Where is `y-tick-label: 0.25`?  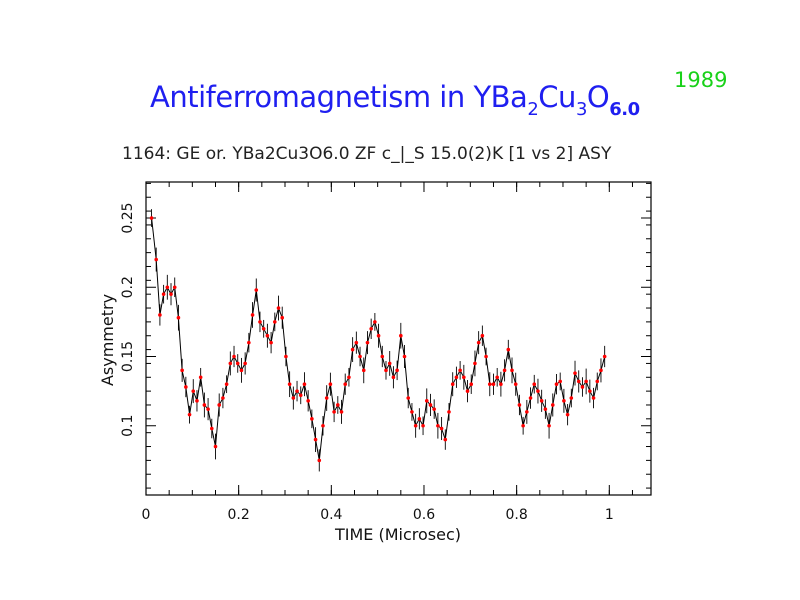
y-tick-label: 0.25 is located at coordinates (128, 217).